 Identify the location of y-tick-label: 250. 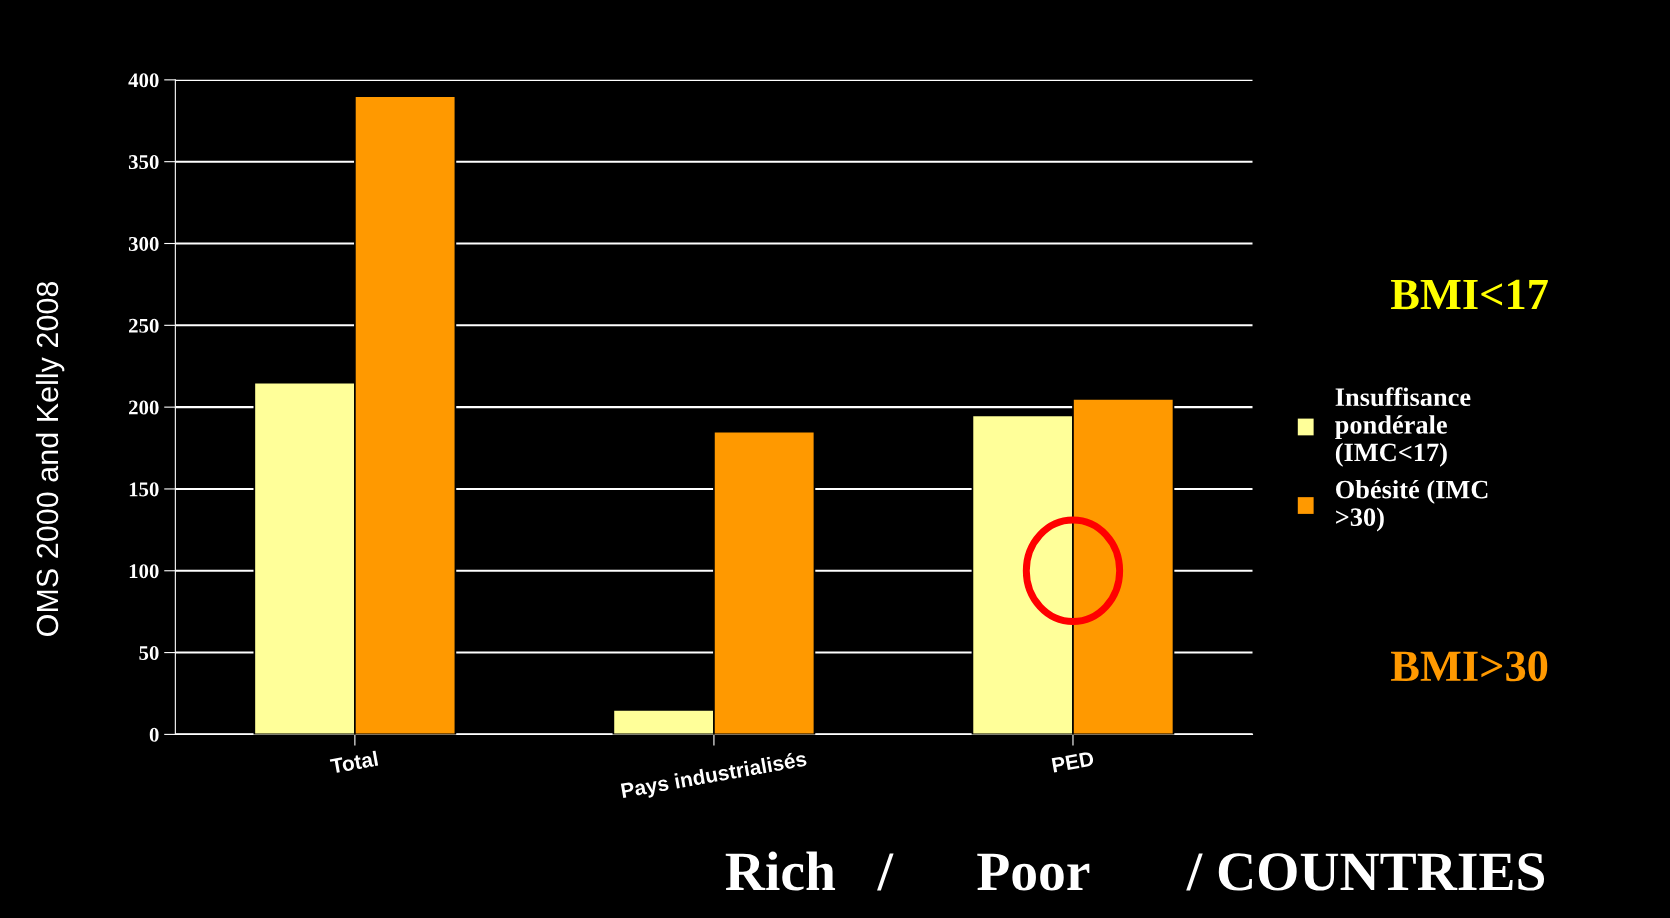
(144, 325).